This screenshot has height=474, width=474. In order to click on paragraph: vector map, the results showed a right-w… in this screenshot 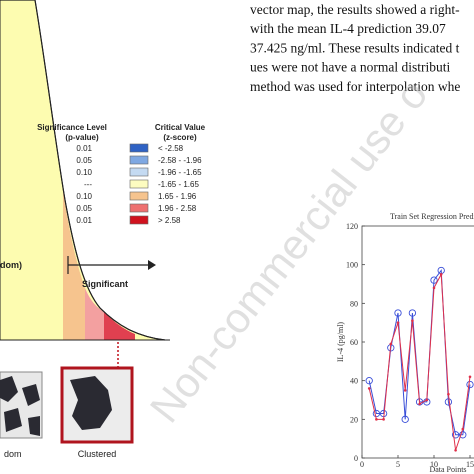, I will do `click(355, 48)`.